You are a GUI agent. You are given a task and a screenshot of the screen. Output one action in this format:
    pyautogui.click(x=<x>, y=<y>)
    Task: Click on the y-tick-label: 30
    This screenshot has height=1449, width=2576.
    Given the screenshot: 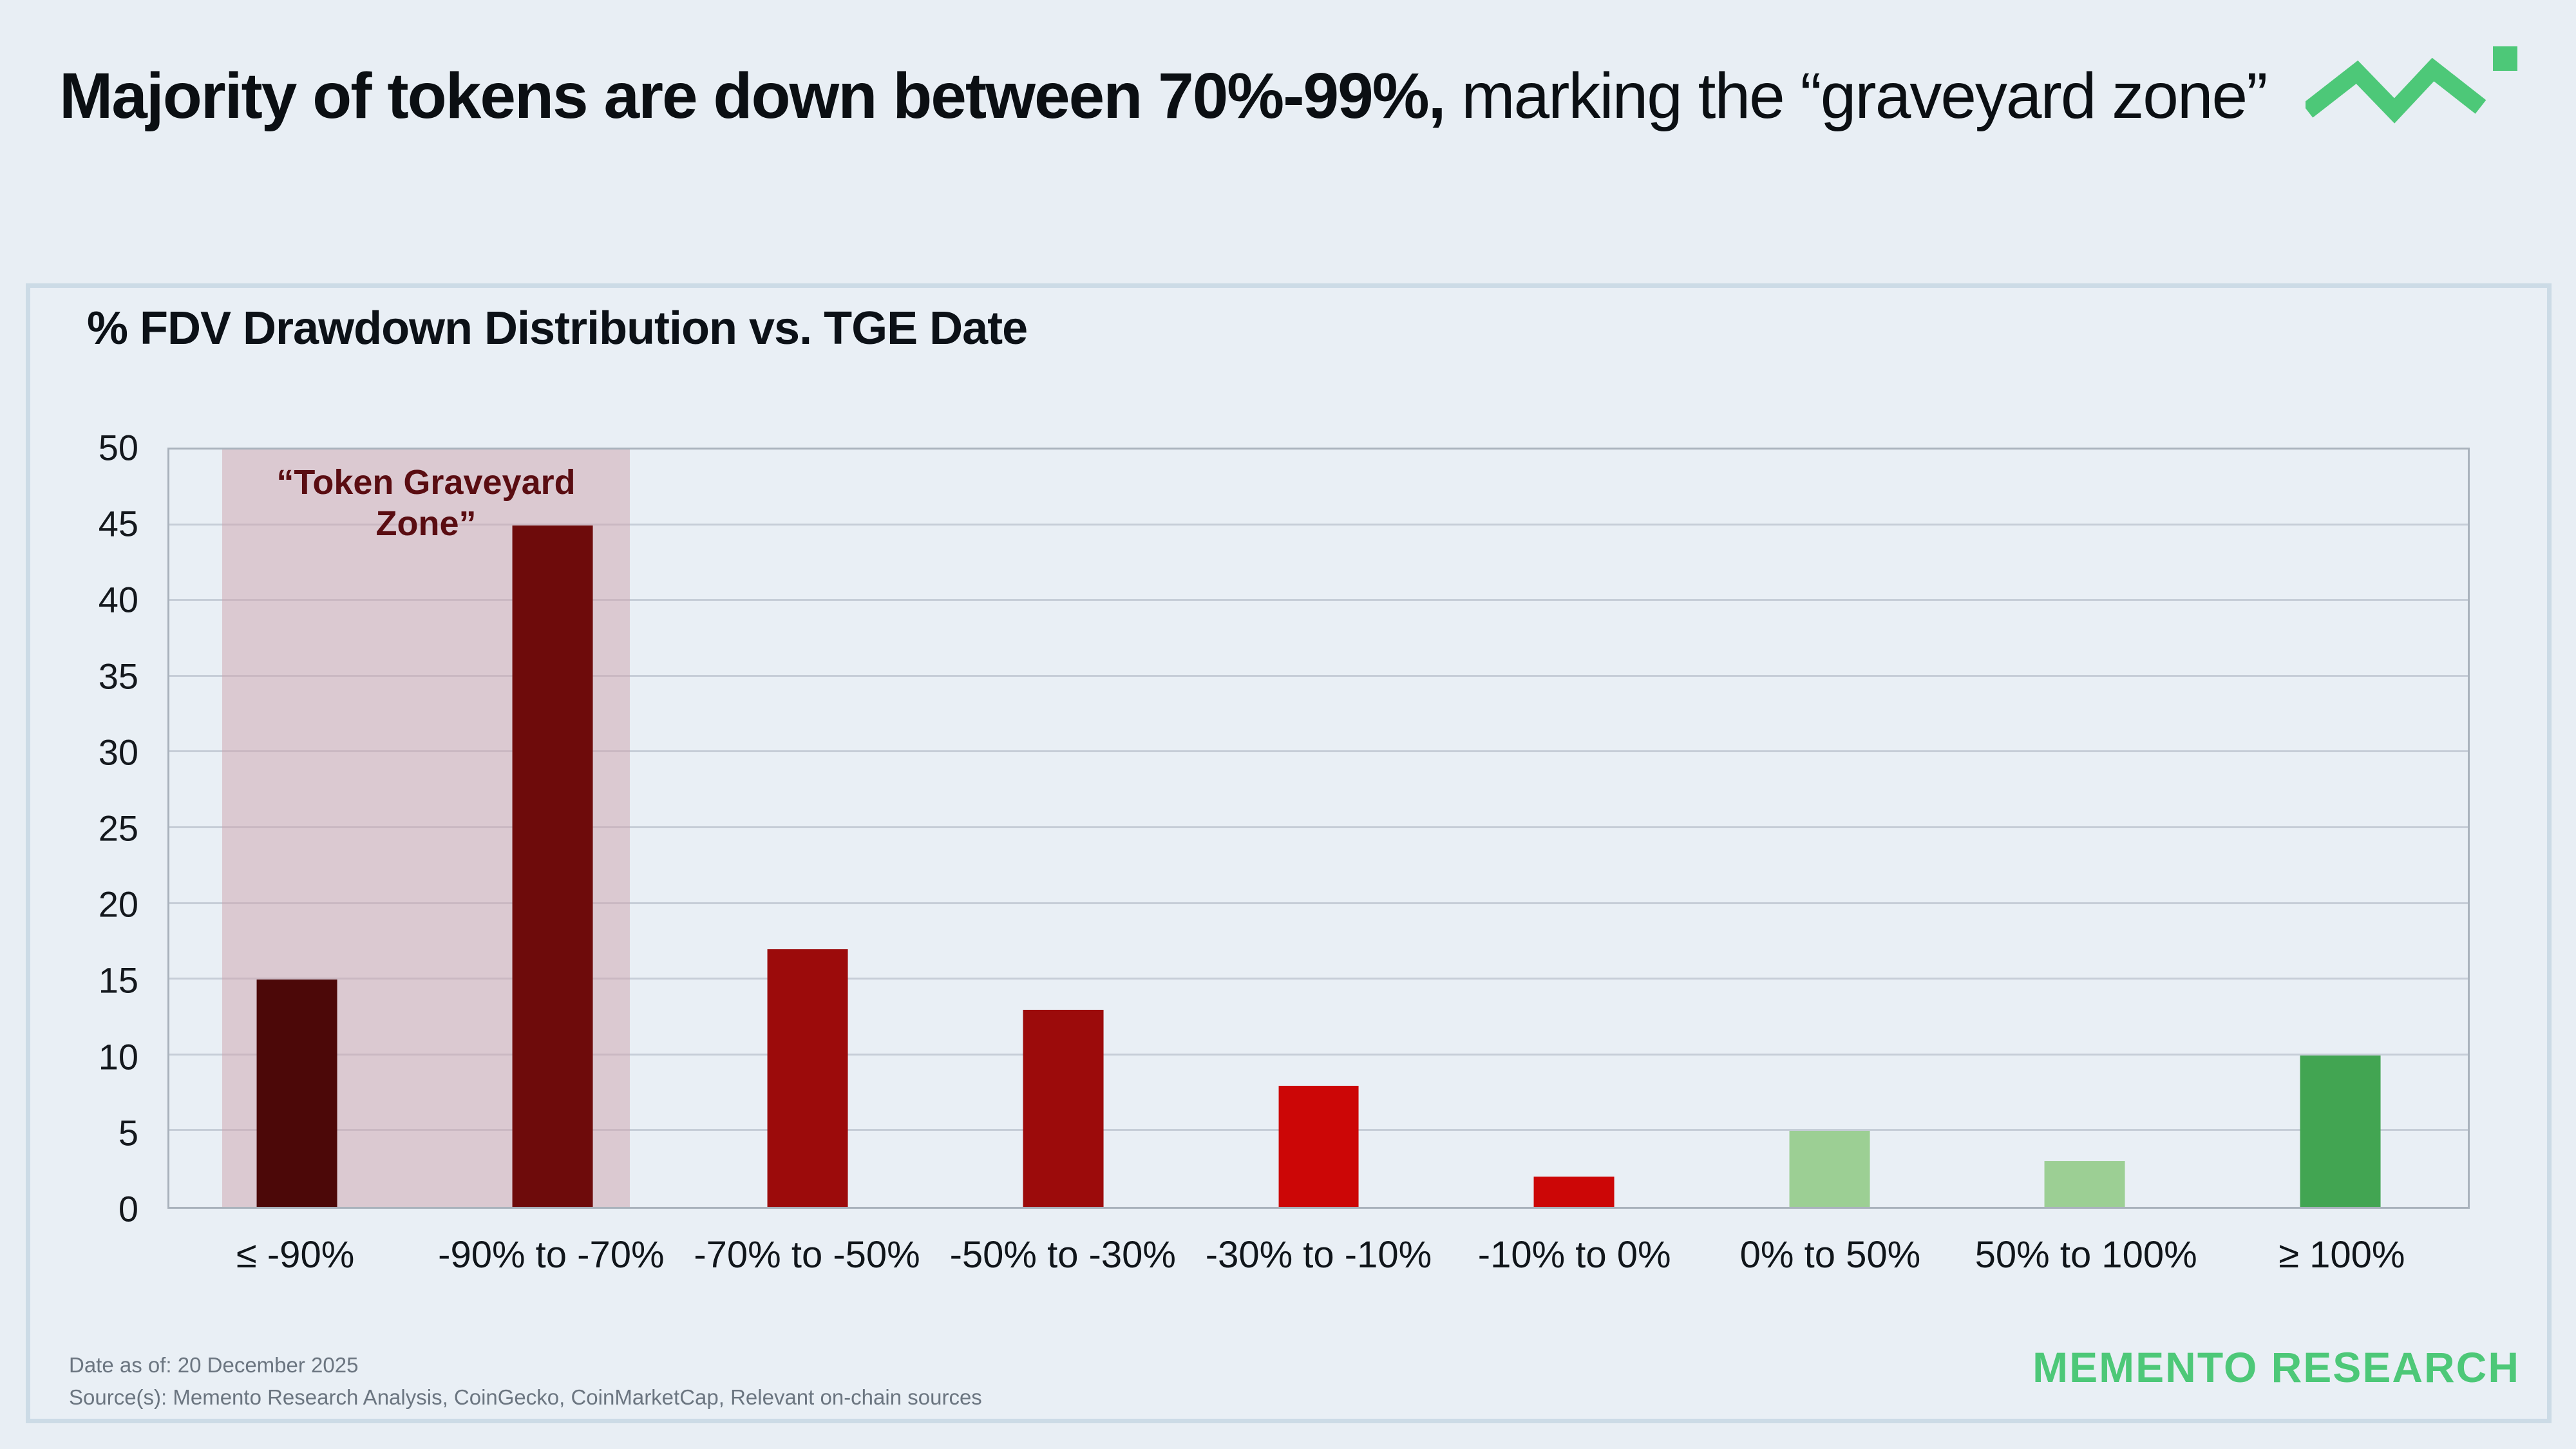 What is the action you would take?
    pyautogui.click(x=118, y=752)
    